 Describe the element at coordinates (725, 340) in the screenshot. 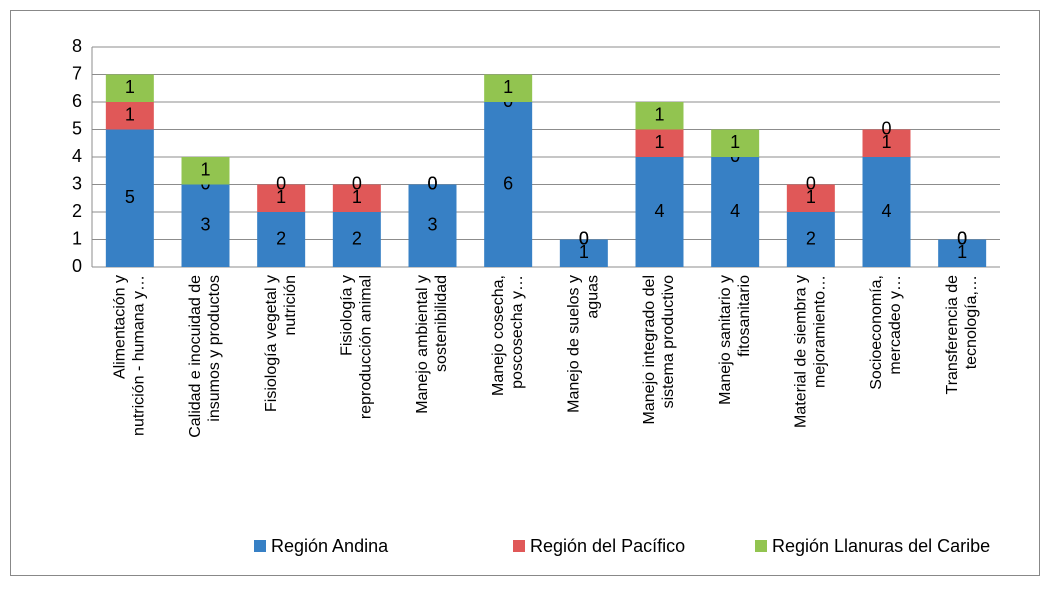

I see `x-tick-label: Manejo sanitario y` at that location.